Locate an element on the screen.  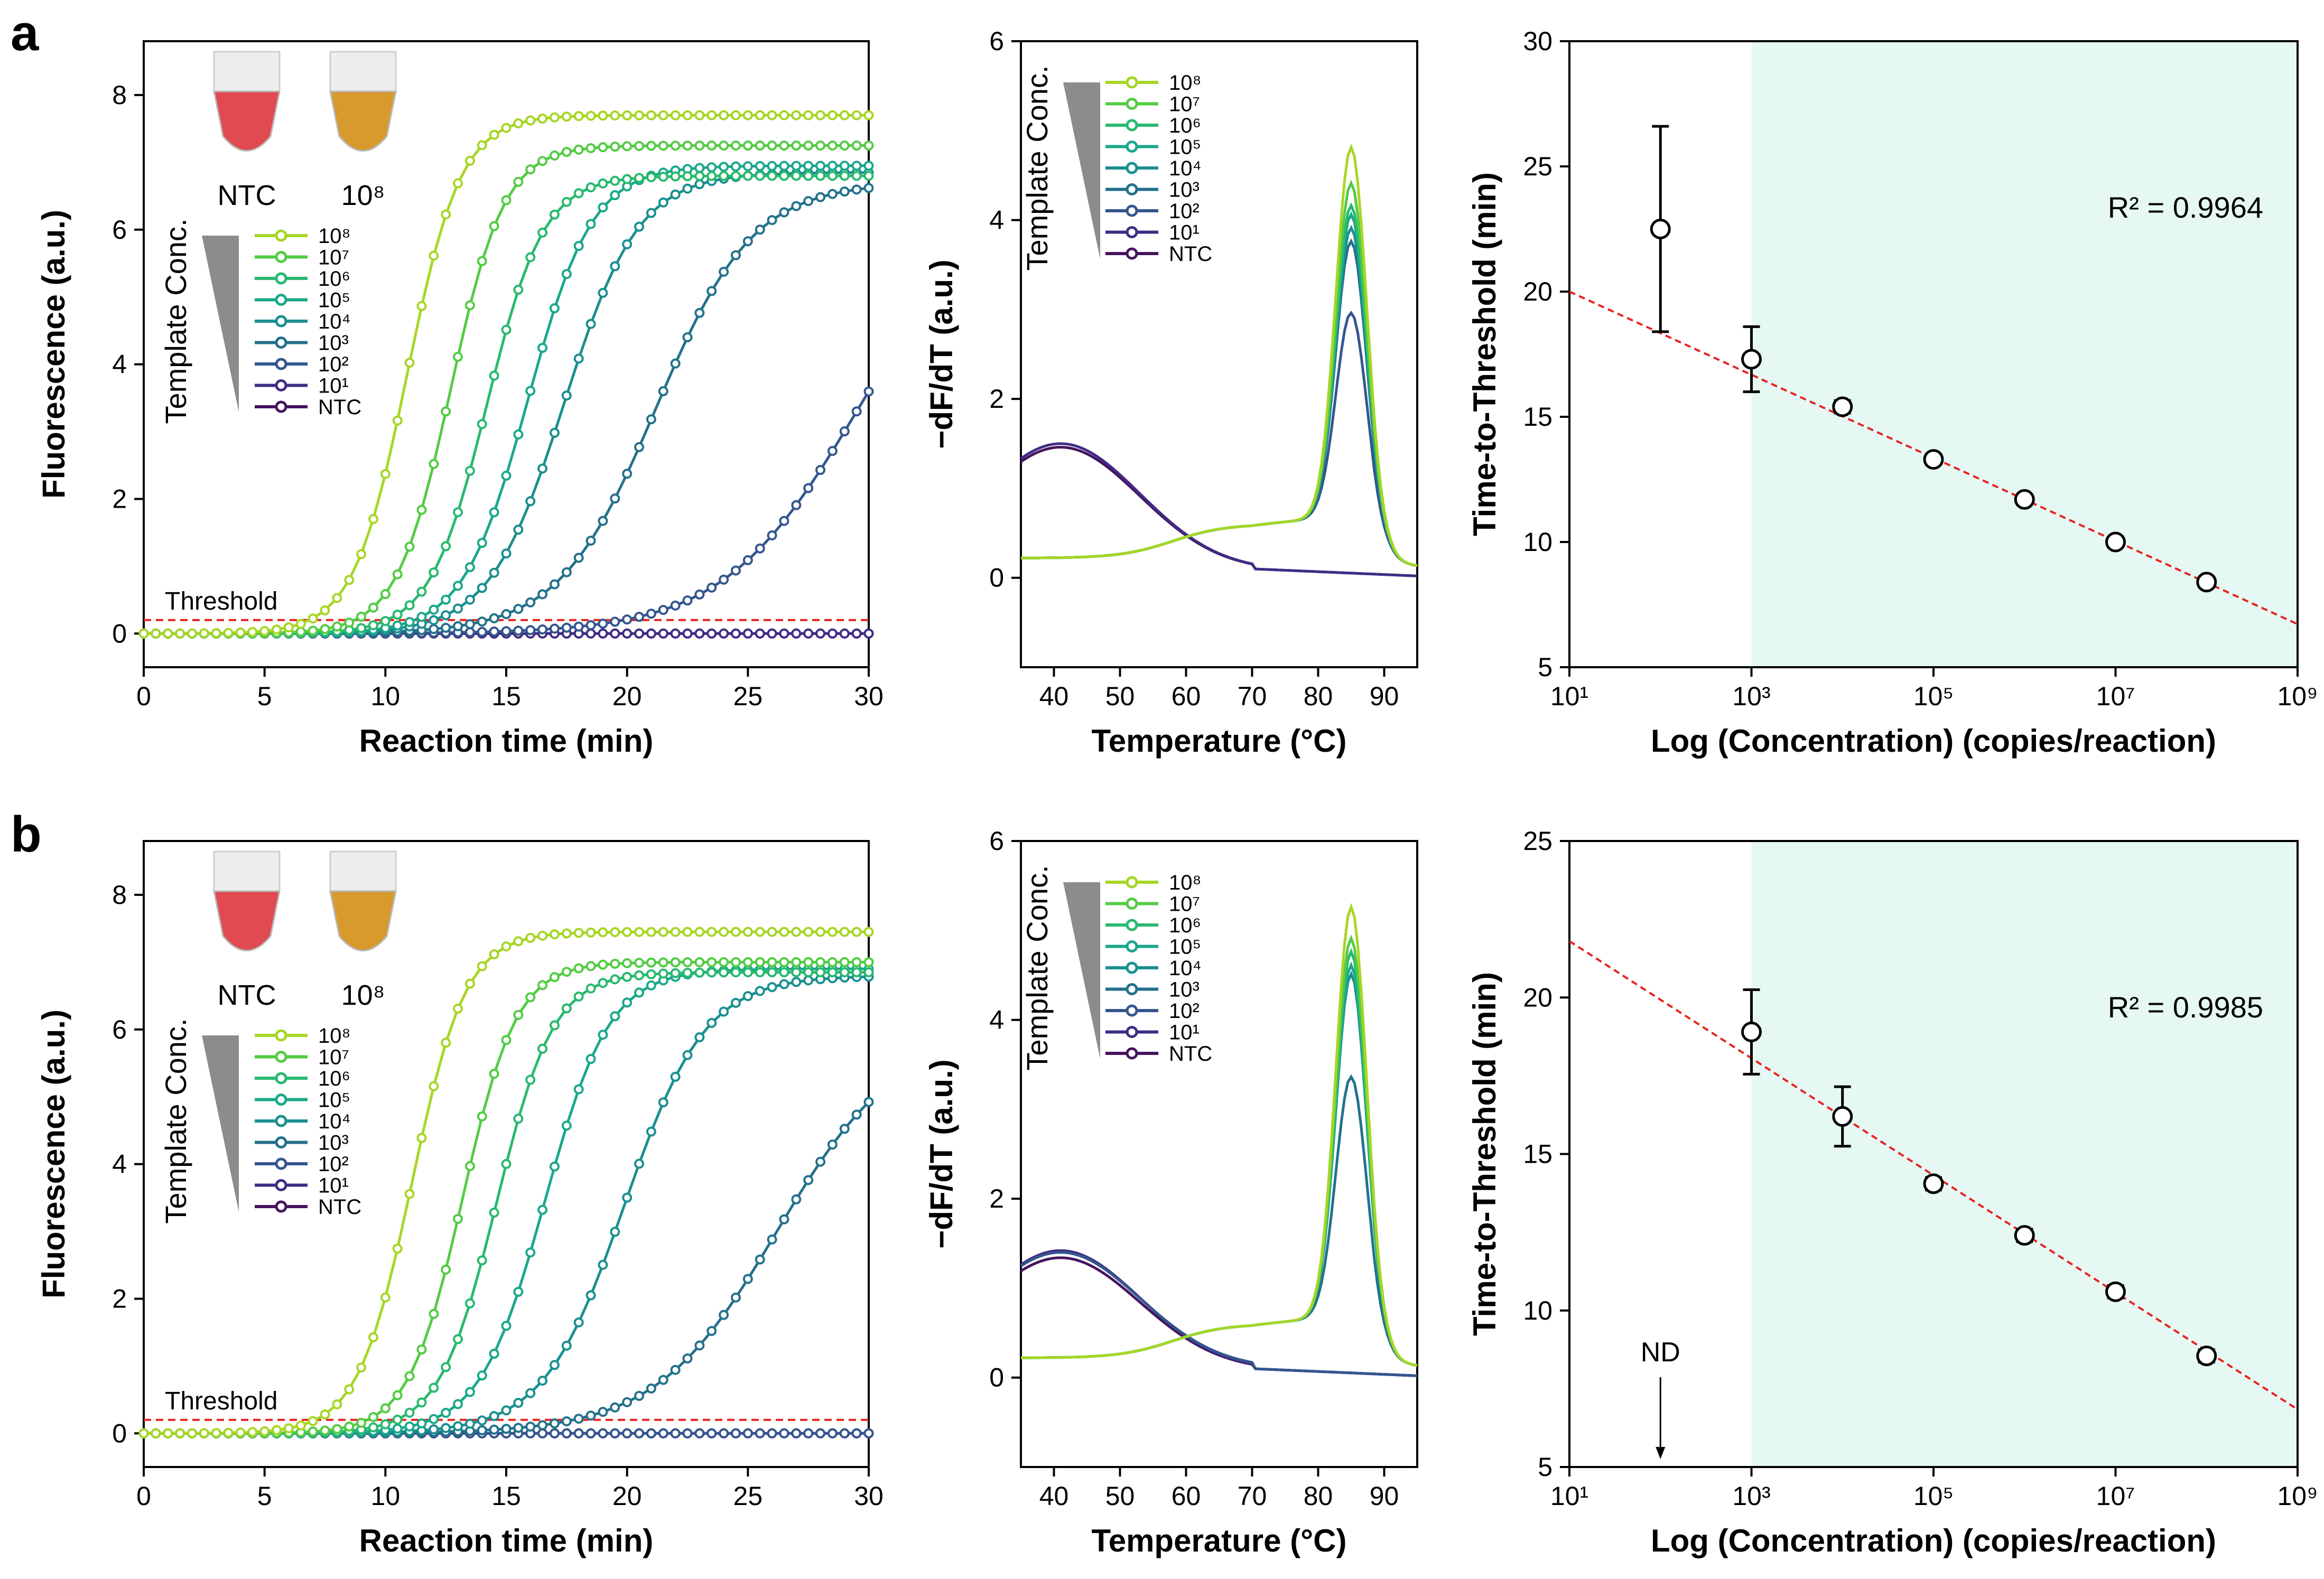
nd-label: ND is located at coordinates (1660, 1353).